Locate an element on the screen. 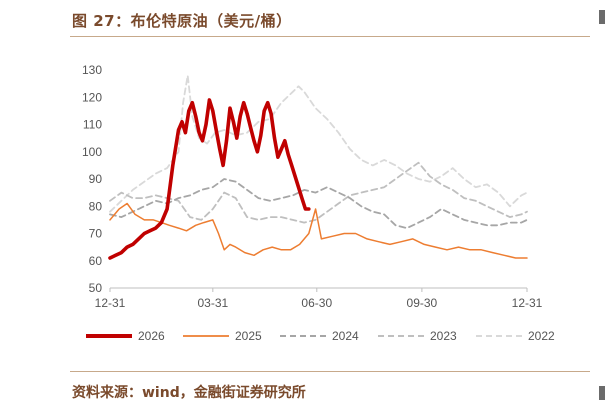 The width and height of the screenshot is (605, 419). legend-label-2025: 2025 is located at coordinates (248, 336).